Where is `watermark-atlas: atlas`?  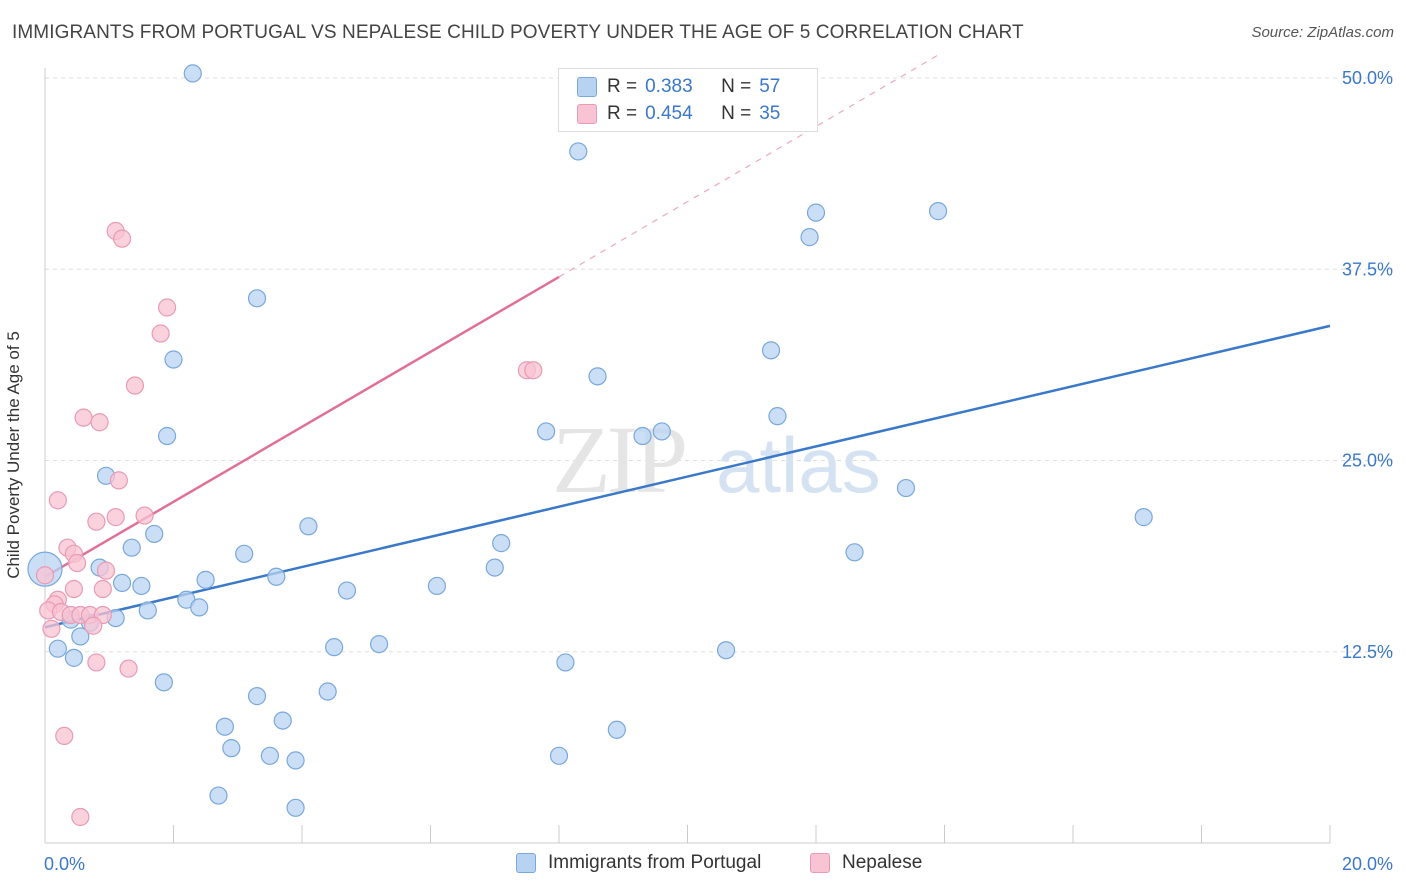
watermark-atlas: atlas is located at coordinates (798, 465).